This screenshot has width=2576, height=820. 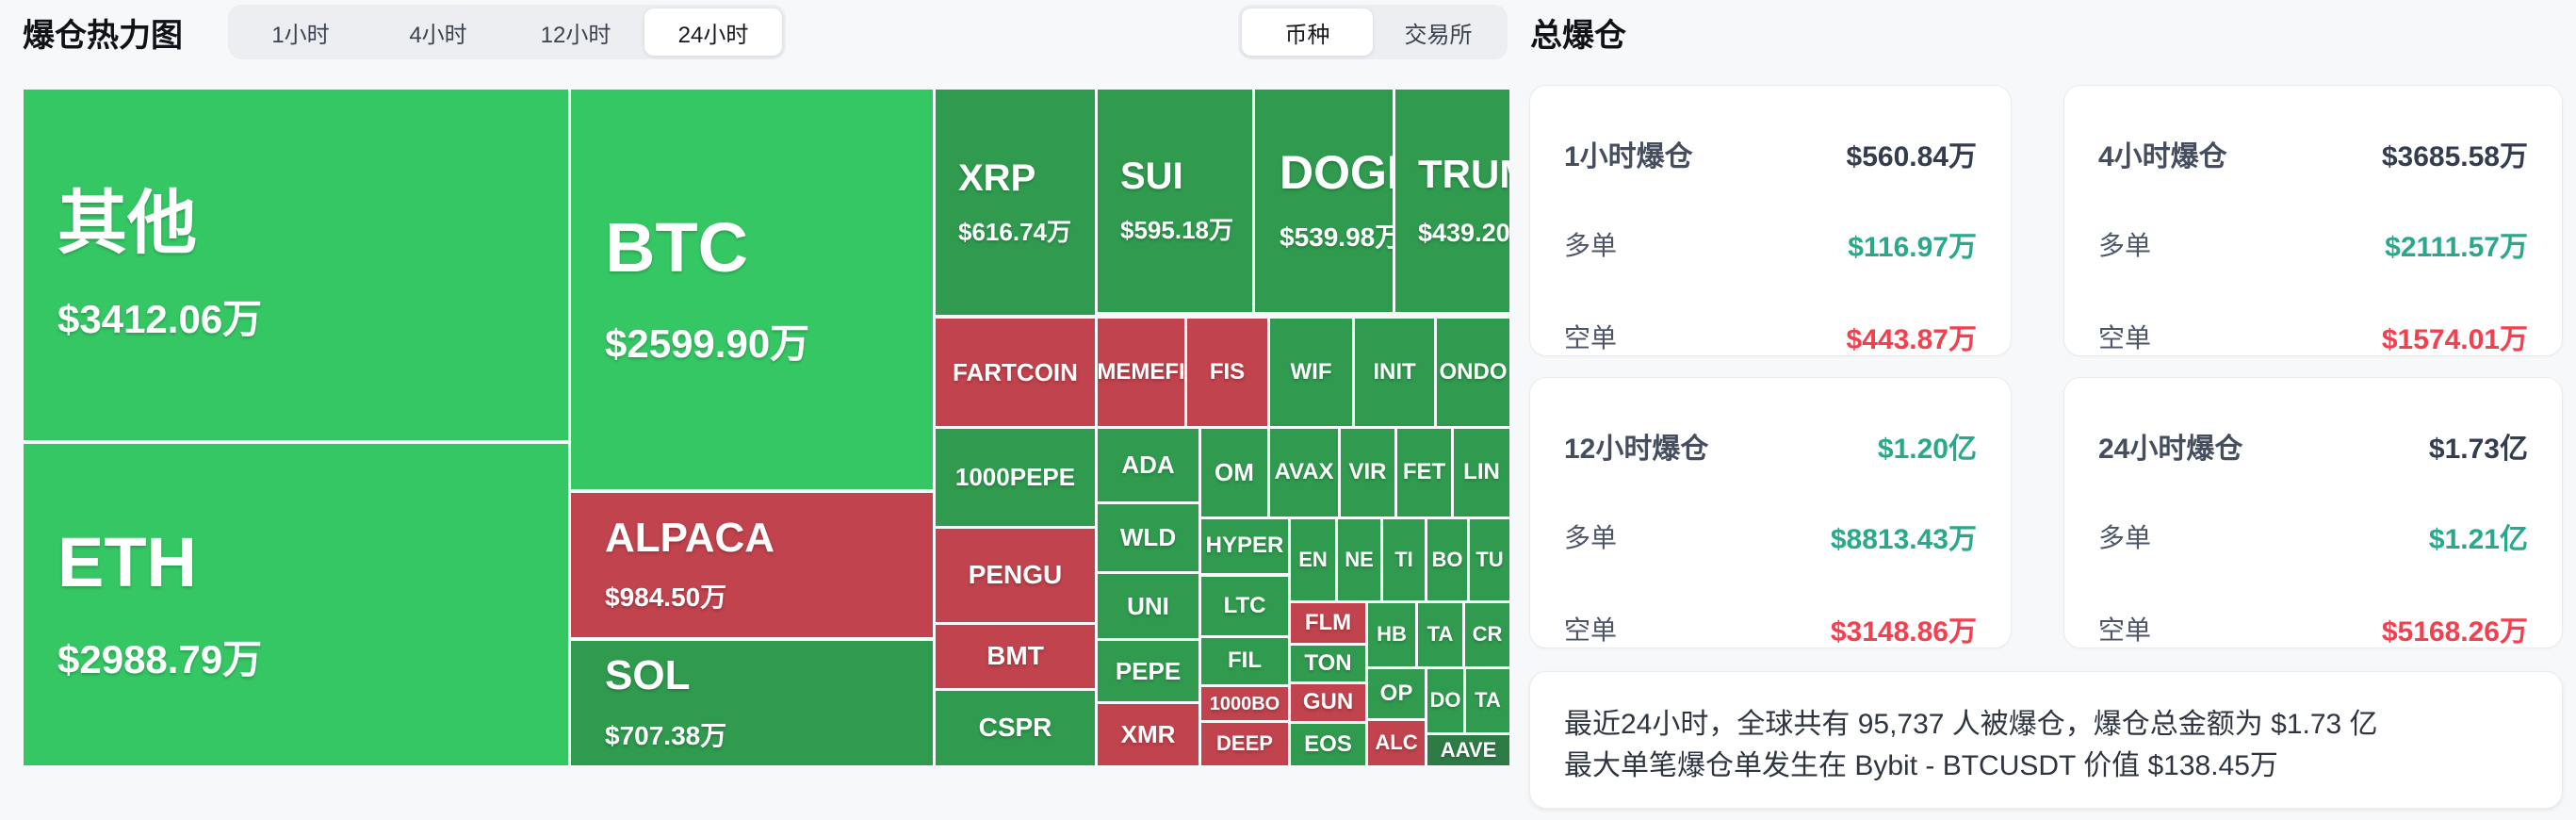 I want to click on toggle-币种: 币种, so click(x=1307, y=32).